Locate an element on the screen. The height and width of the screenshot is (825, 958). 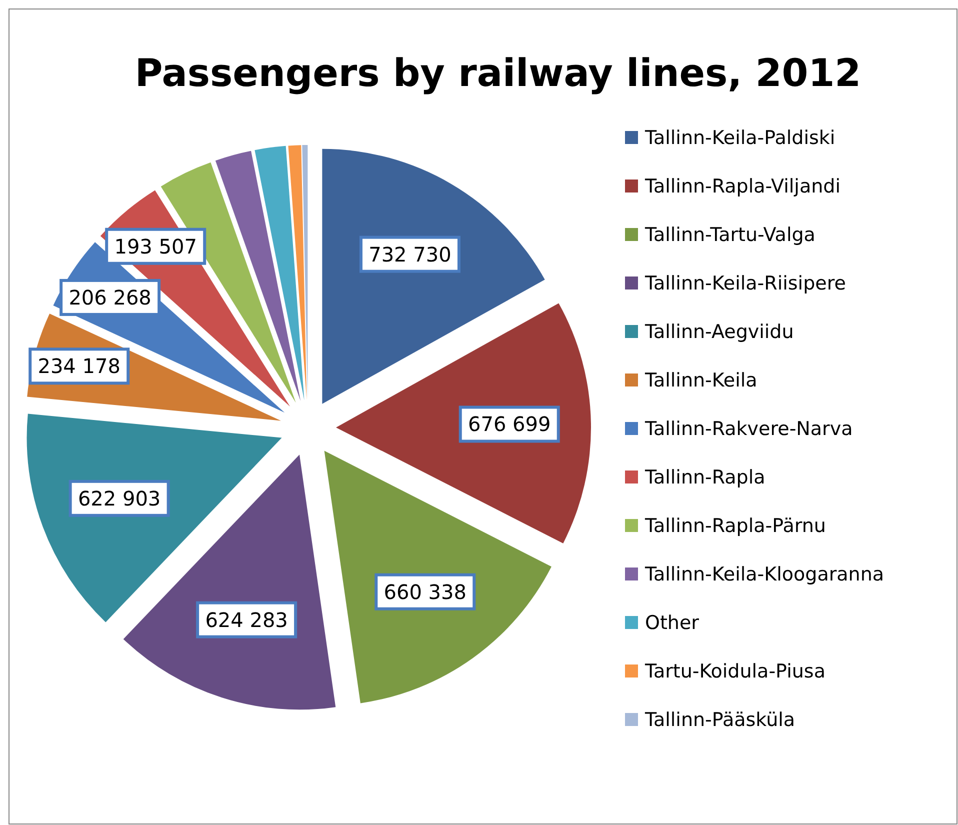
legend-label: Other is located at coordinates (672, 623).